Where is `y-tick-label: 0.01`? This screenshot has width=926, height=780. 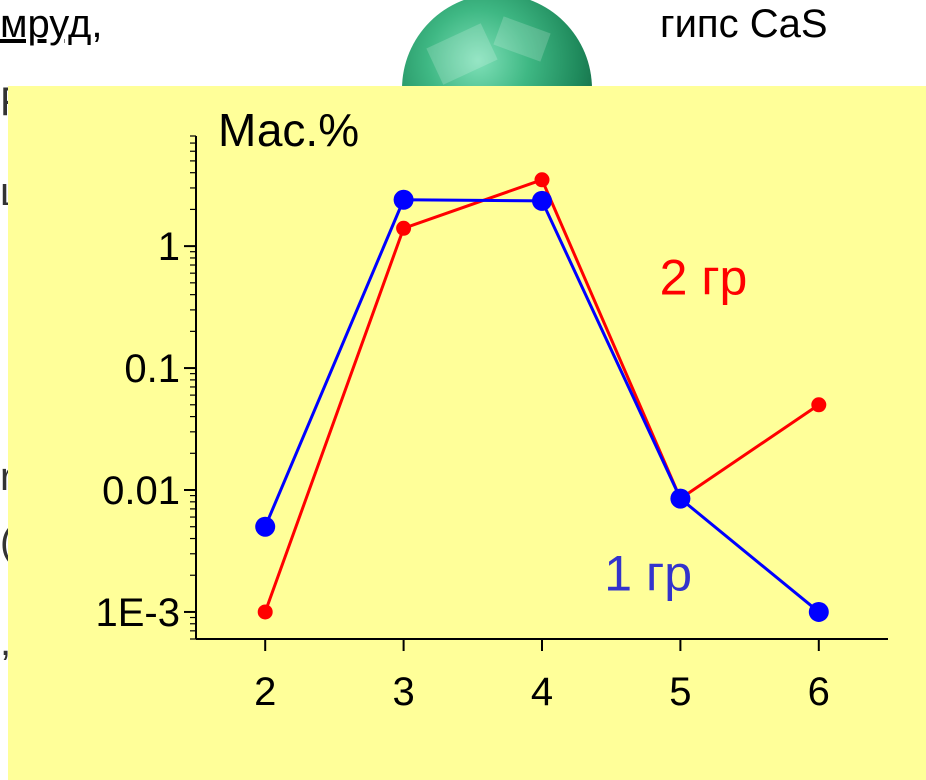 y-tick-label: 0.01 is located at coordinates (141, 491).